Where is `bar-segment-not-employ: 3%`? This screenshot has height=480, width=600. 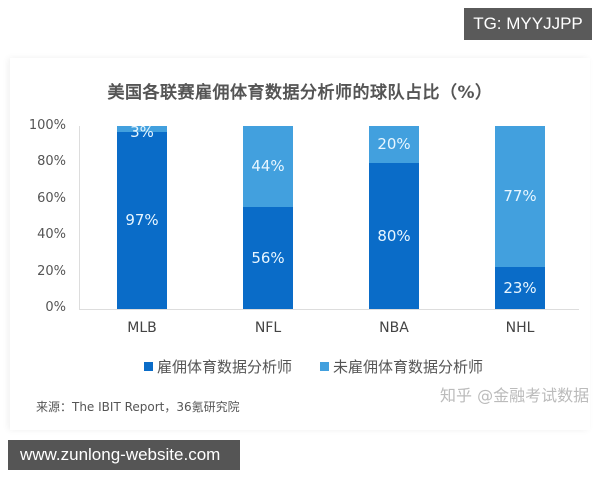
bar-segment-not-employ: 3% is located at coordinates (142, 132).